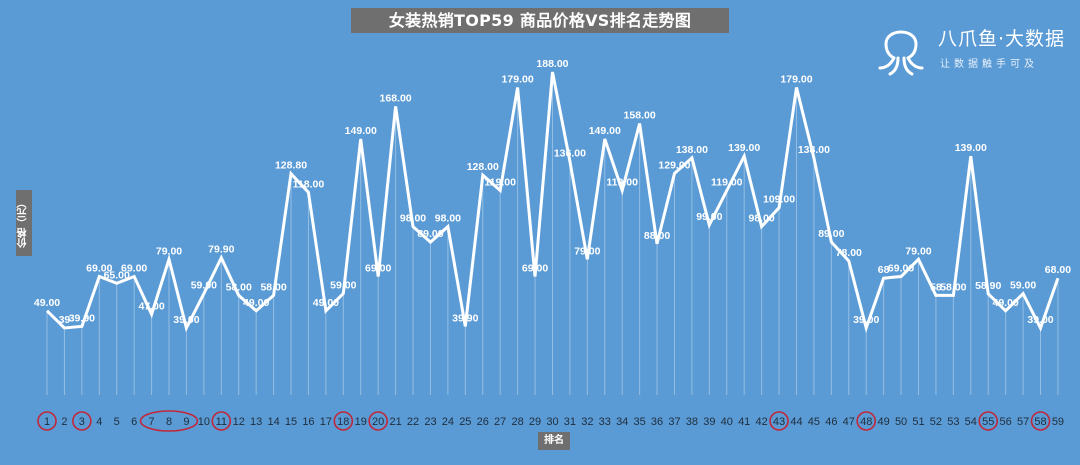  Describe the element at coordinates (587, 422) in the screenshot. I see `x-tick-label: 32` at that location.